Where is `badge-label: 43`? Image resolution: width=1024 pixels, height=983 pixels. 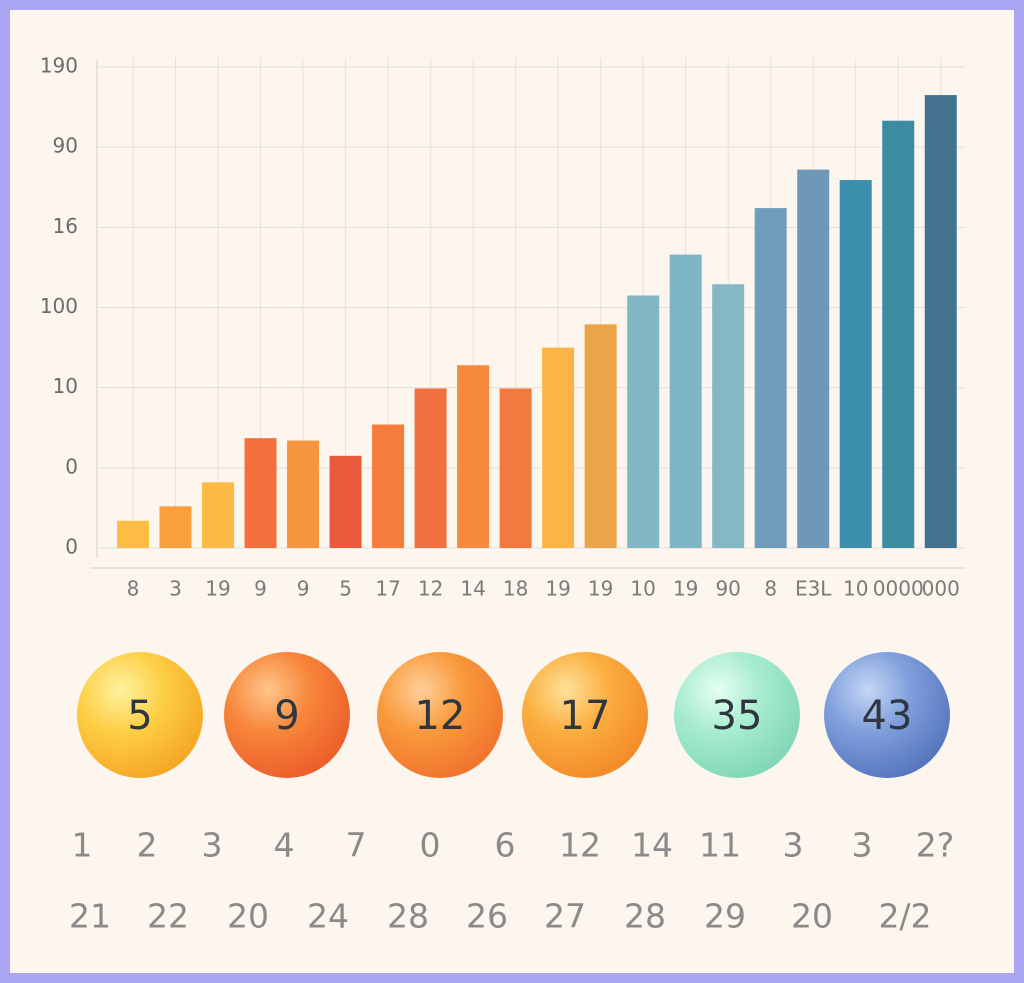
badge-label: 43 is located at coordinates (887, 716).